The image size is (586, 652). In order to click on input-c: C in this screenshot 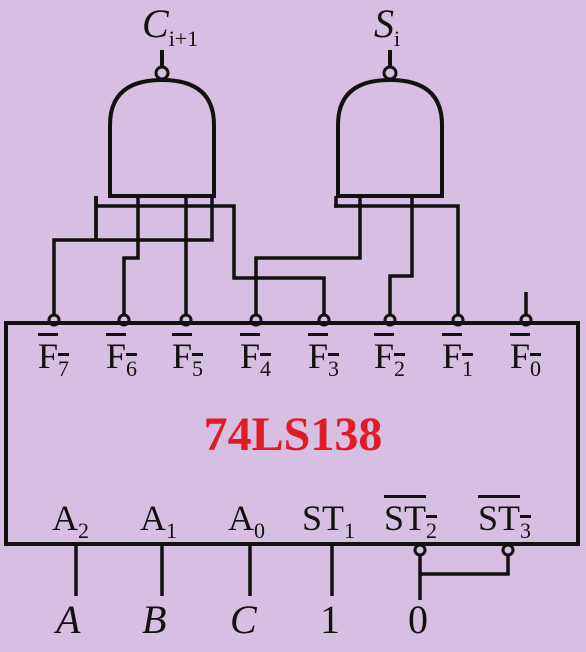, I will do `click(243, 619)`.